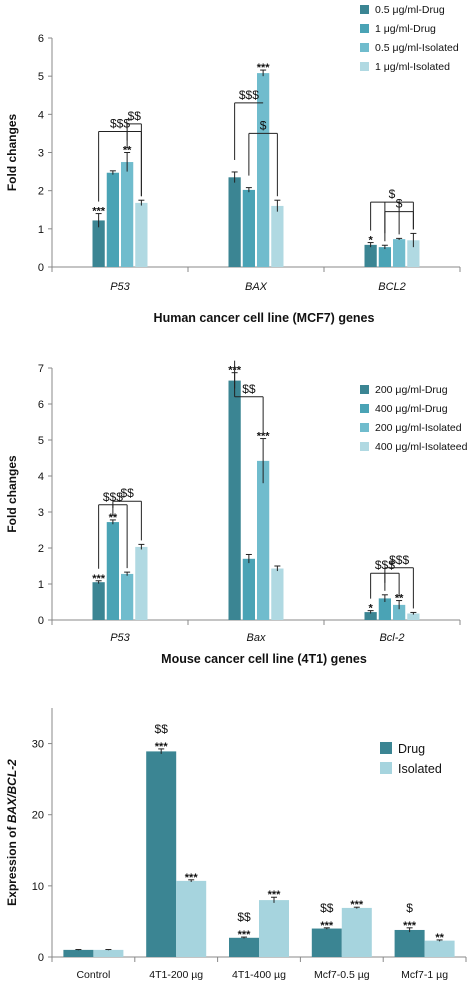  Describe the element at coordinates (424, 975) in the screenshot. I see `category-label: Mcf7-1 µg` at that location.